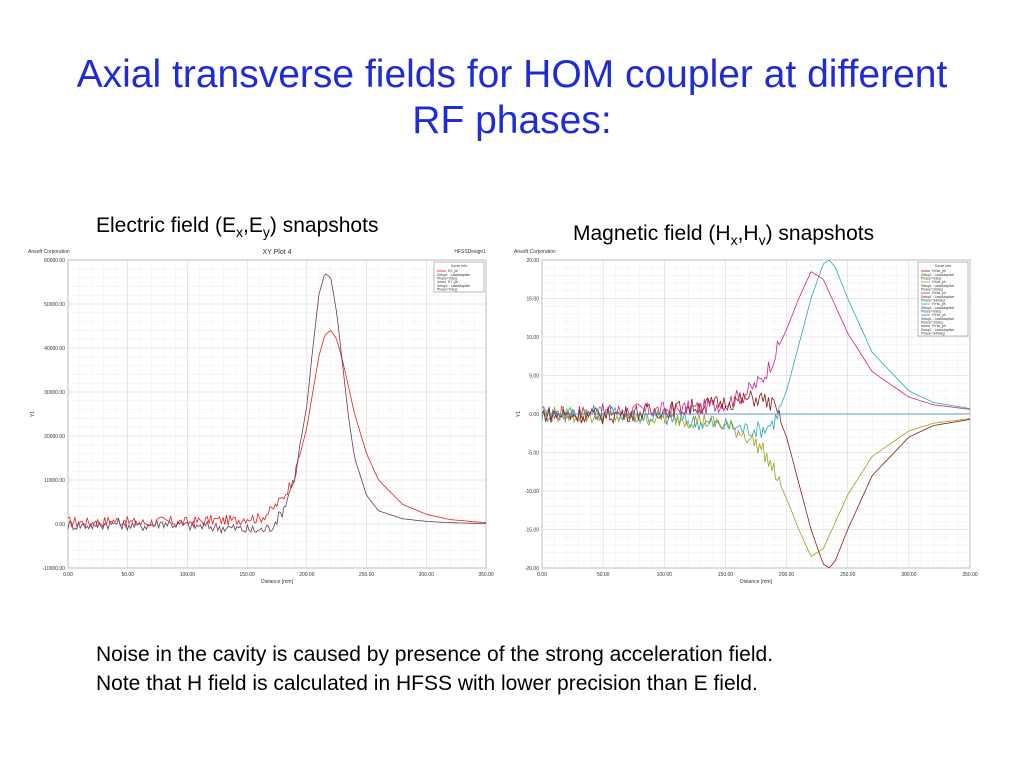 The image size is (1024, 768). Describe the element at coordinates (532, 531) in the screenshot. I see `y-tick-label: -15.00` at that location.